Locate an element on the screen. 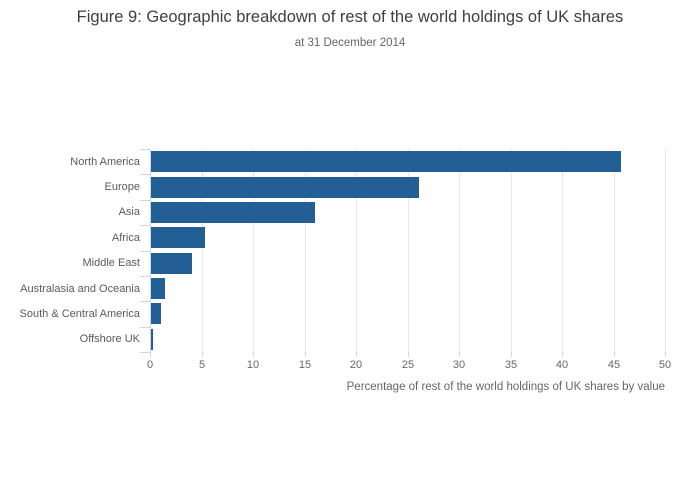 Image resolution: width=700 pixels, height=502 pixels. category-label-offshore-uk: Offshore UK is located at coordinates (109, 339).